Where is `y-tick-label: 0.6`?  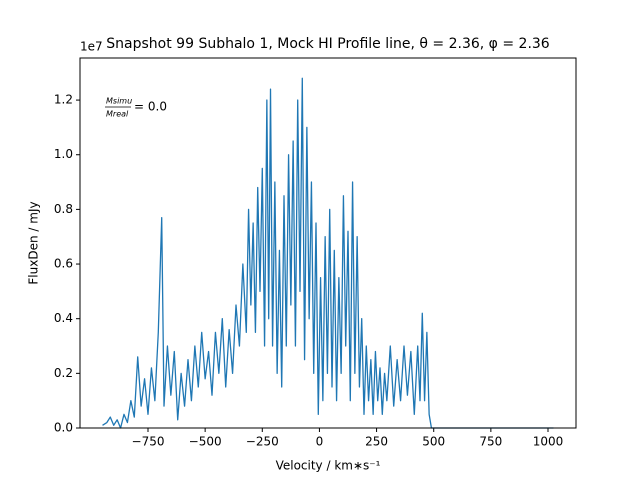 y-tick-label: 0.6 is located at coordinates (63, 264).